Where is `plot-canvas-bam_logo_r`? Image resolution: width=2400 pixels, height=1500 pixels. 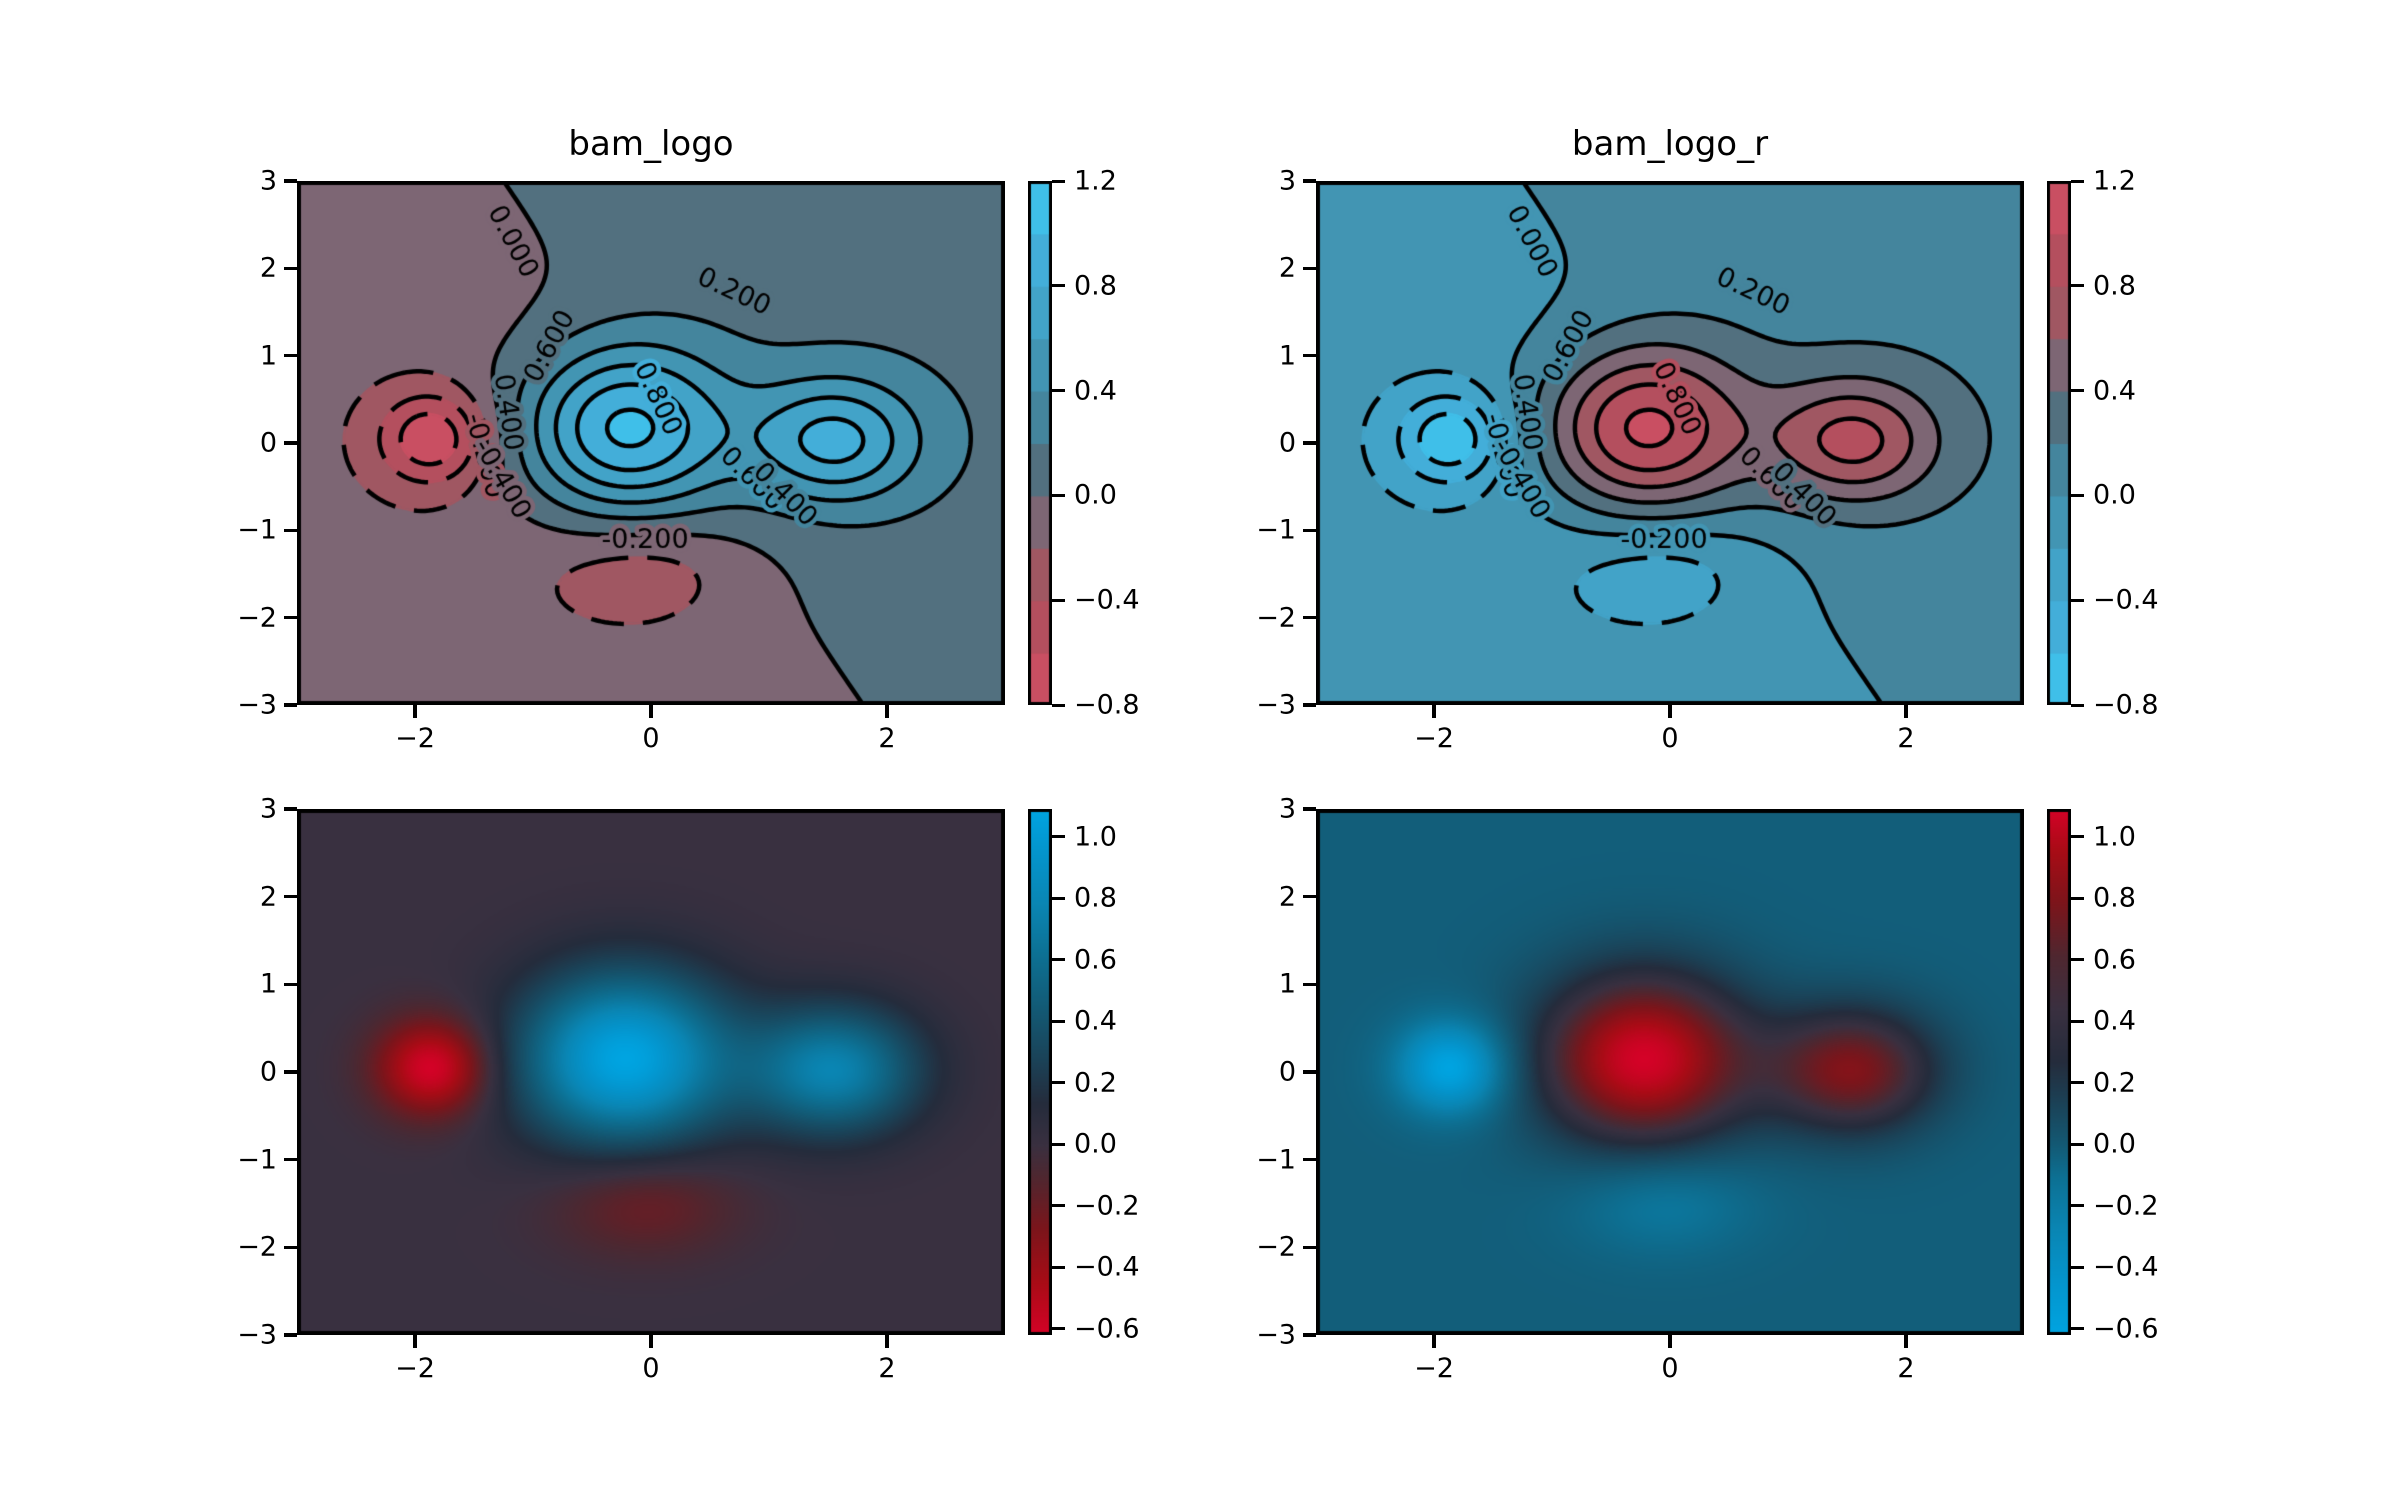 plot-canvas-bam_logo_r is located at coordinates (1670, 443).